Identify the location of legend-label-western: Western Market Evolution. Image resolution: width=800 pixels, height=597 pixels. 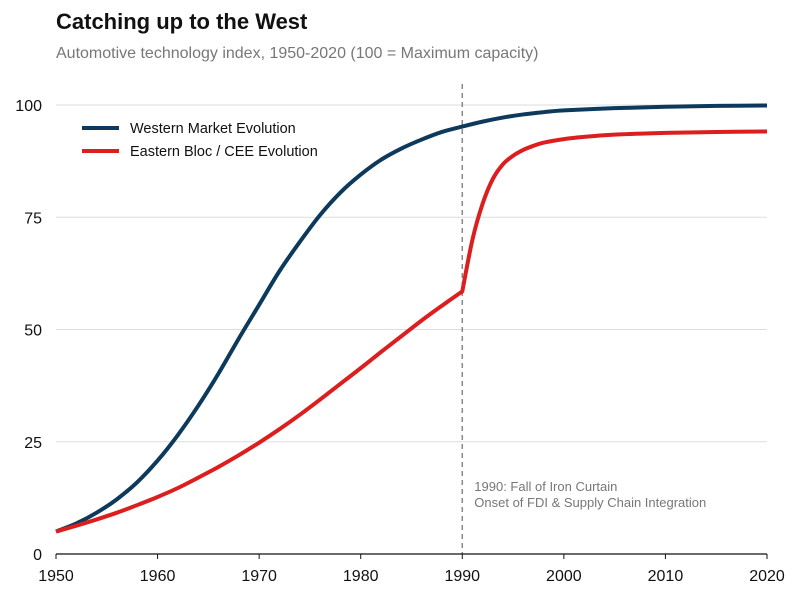
(213, 129).